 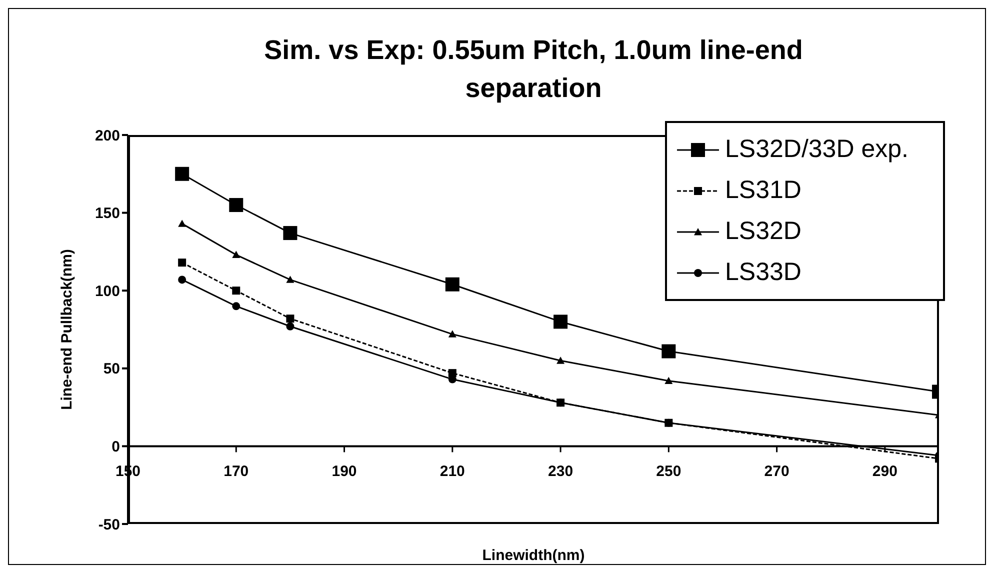 What do you see at coordinates (344, 471) in the screenshot?
I see `x-tick-label: 190` at bounding box center [344, 471].